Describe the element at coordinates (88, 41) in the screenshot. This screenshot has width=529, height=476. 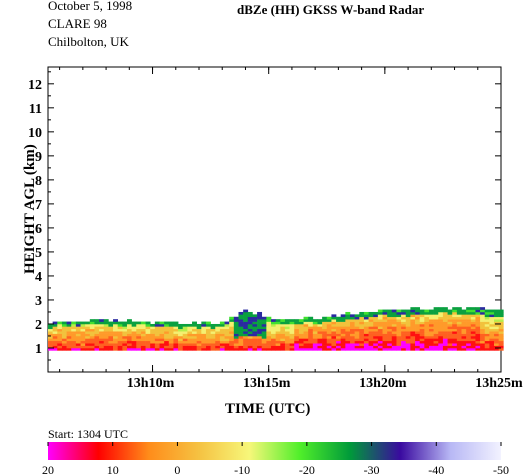
I see `site-label: Chilbolton, UK` at that location.